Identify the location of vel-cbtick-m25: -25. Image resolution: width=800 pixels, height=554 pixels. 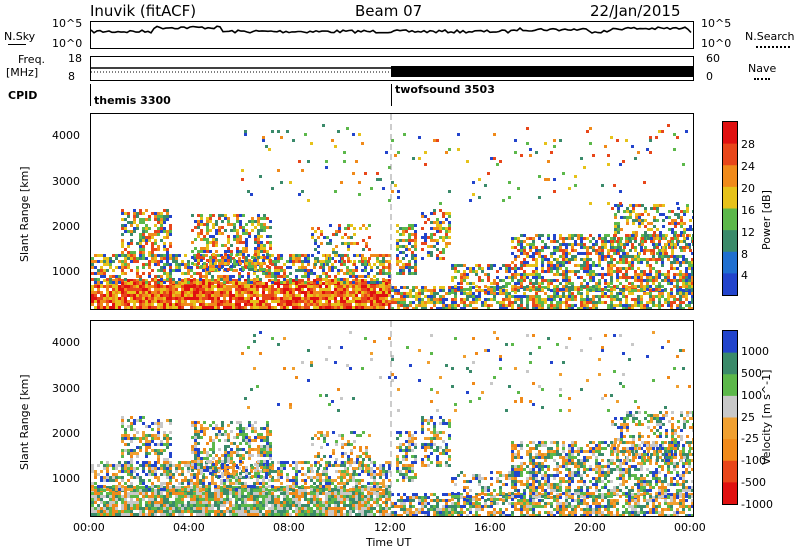
(750, 438).